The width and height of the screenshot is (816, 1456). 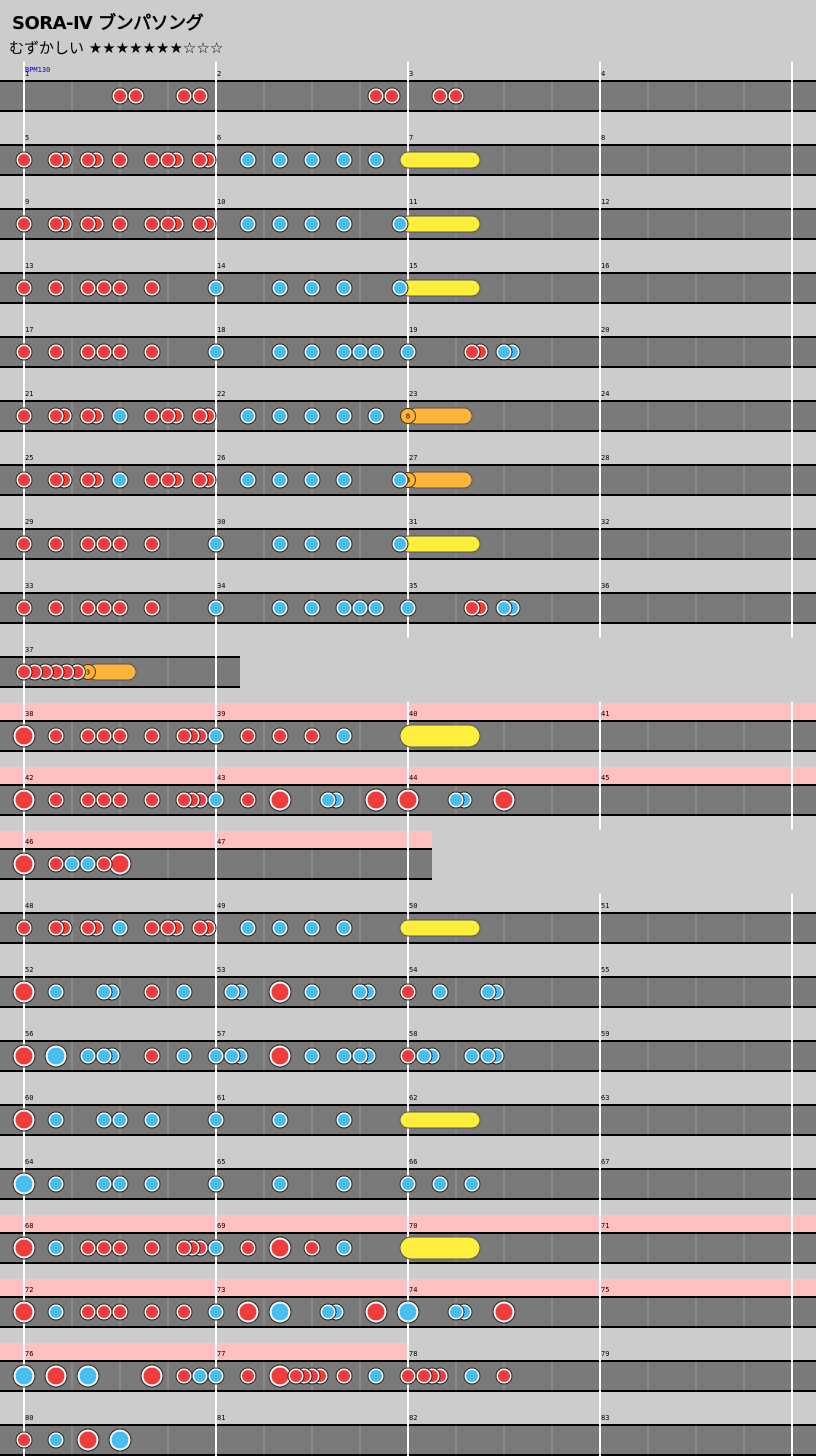 I want to click on measure-number: 7, so click(x=411, y=138).